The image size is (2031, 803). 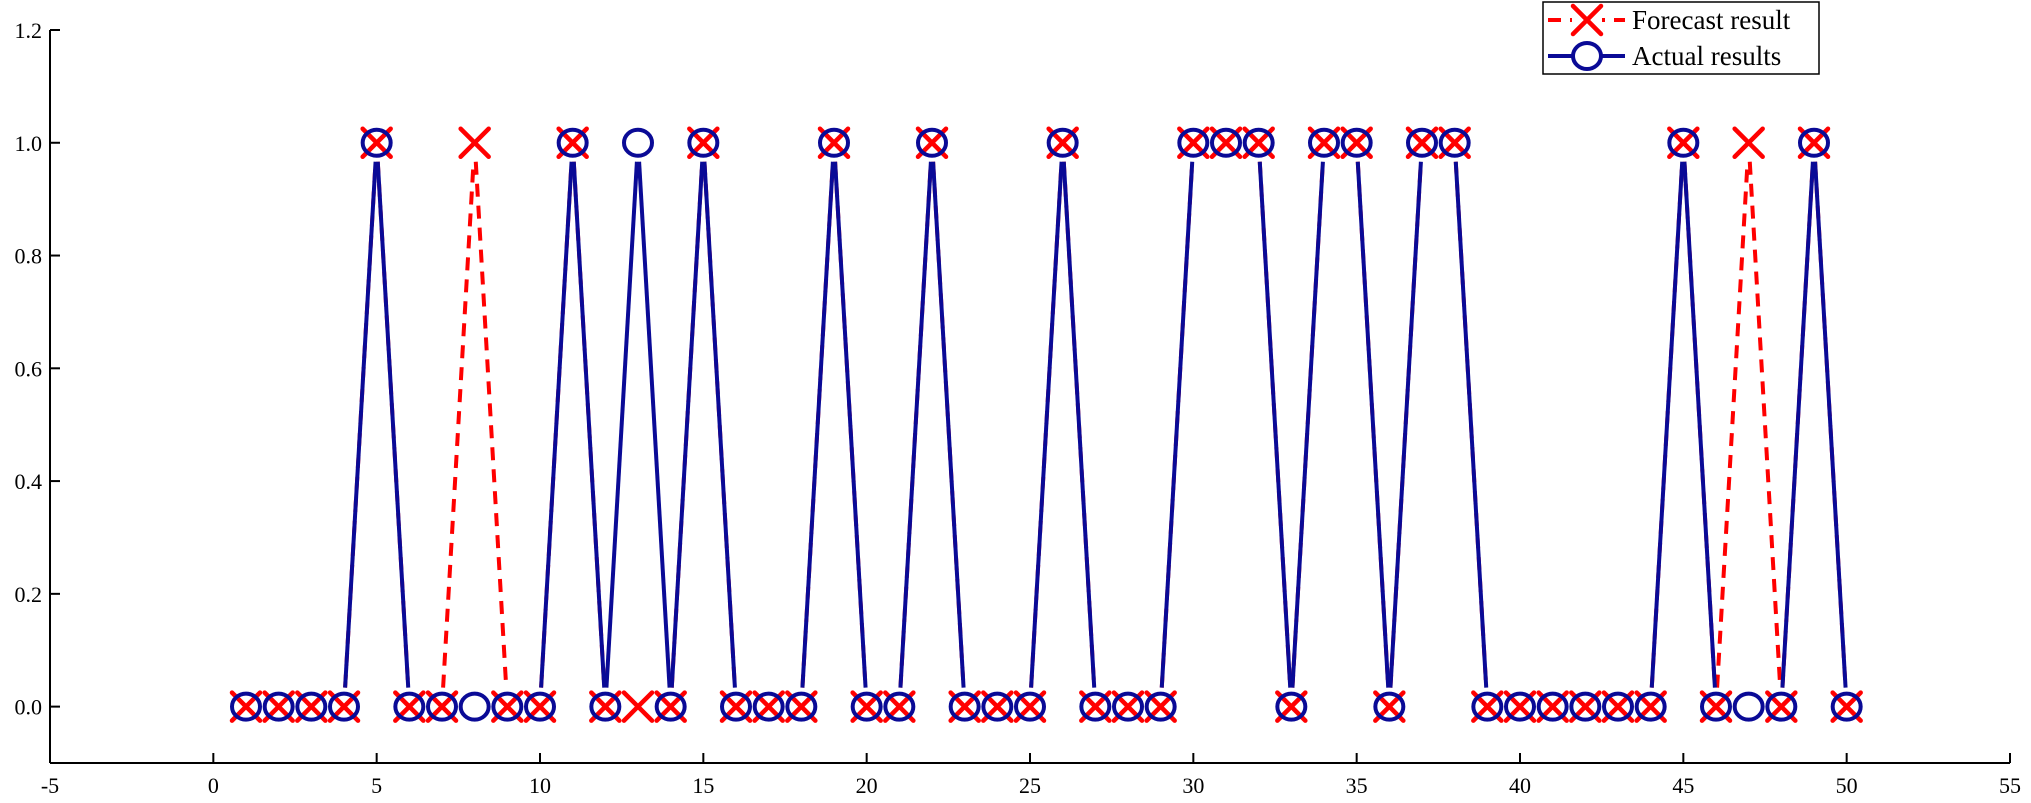 I want to click on x-tick-label: 50, so click(x=1847, y=785).